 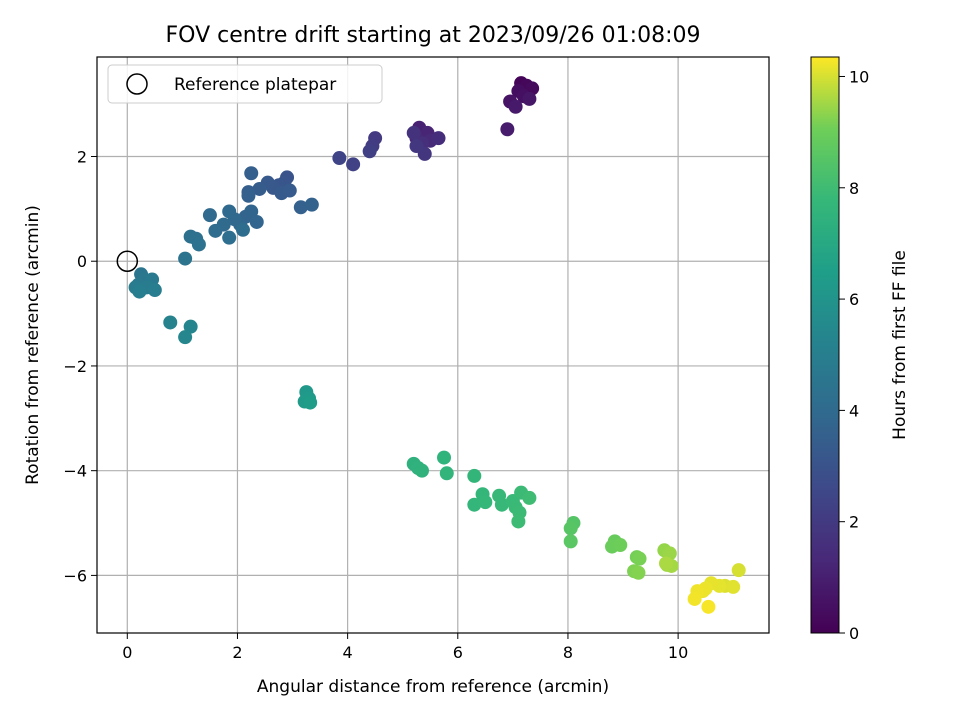 What do you see at coordinates (75, 575) in the screenshot?
I see `y-tick-label: −6` at bounding box center [75, 575].